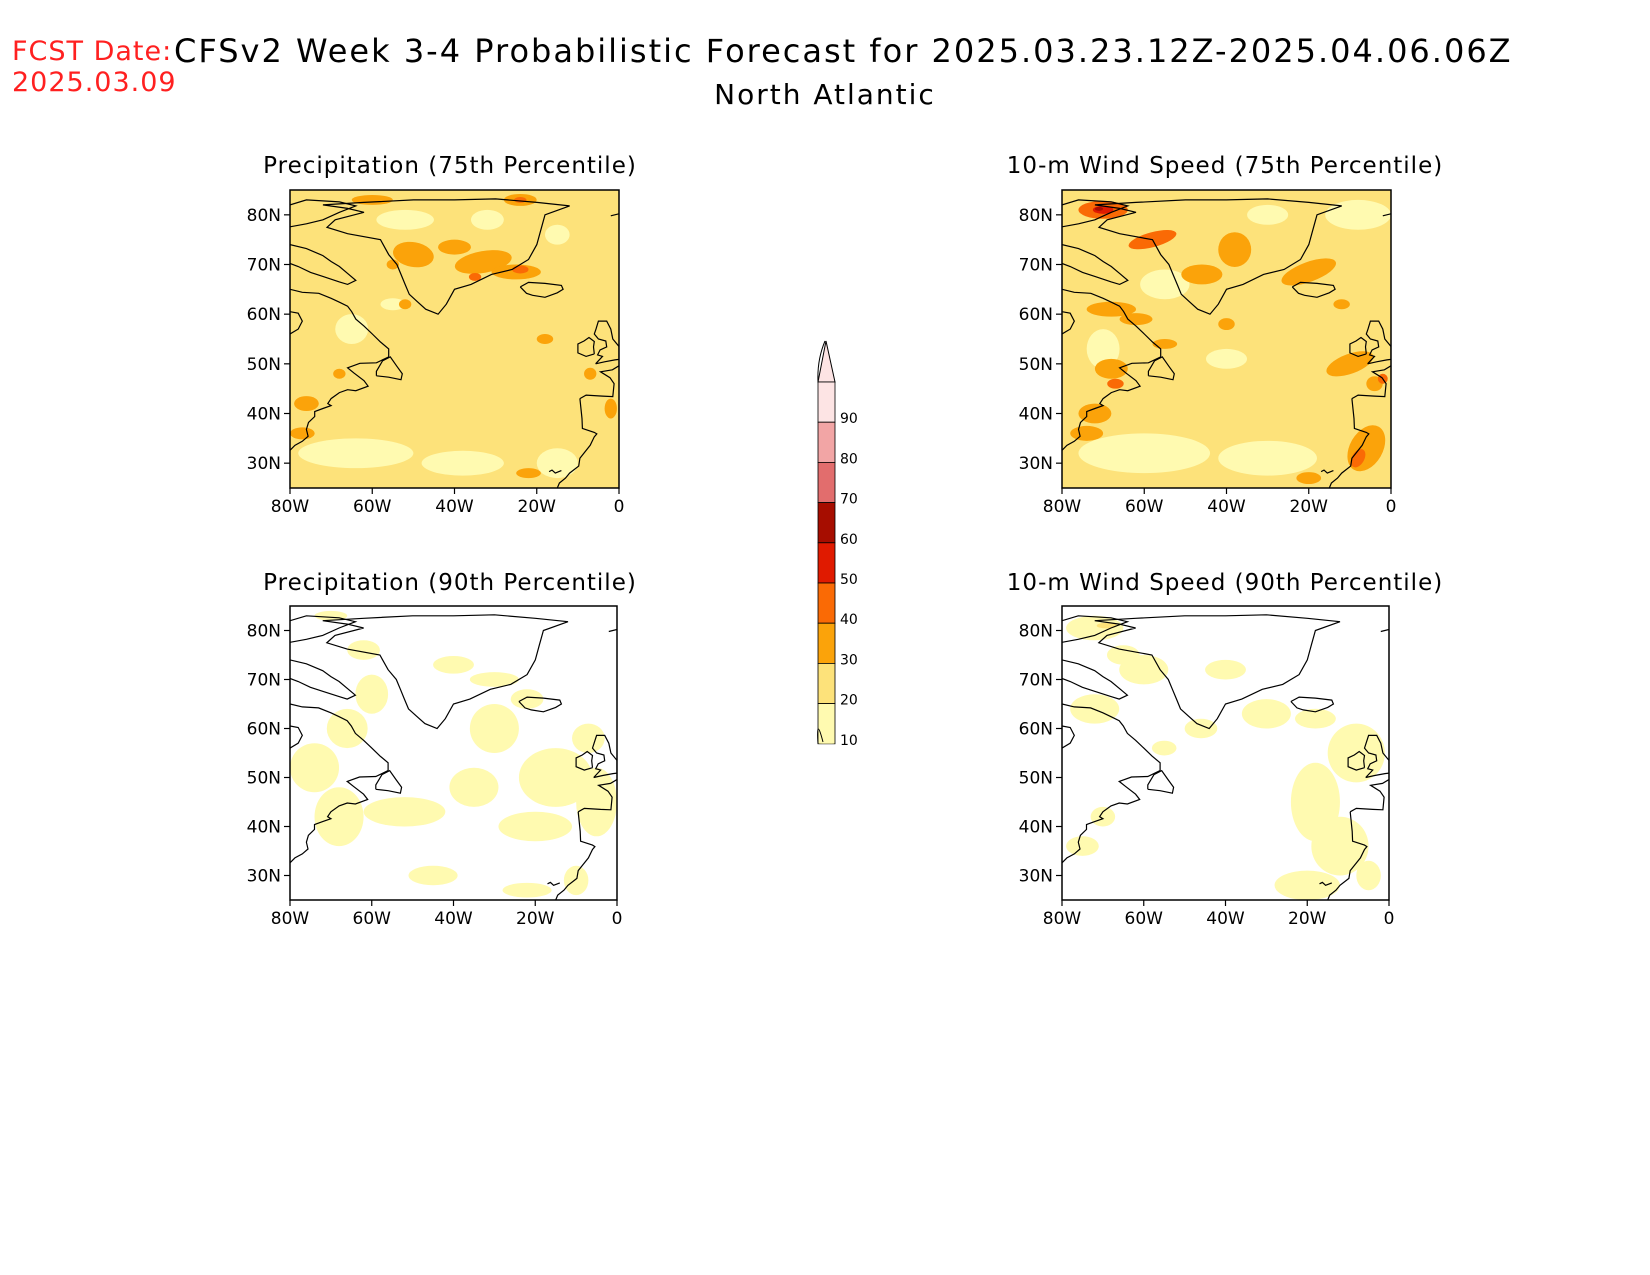  I want to click on forecast-date-block: FCST Date: 2025.03.09, so click(94, 67).